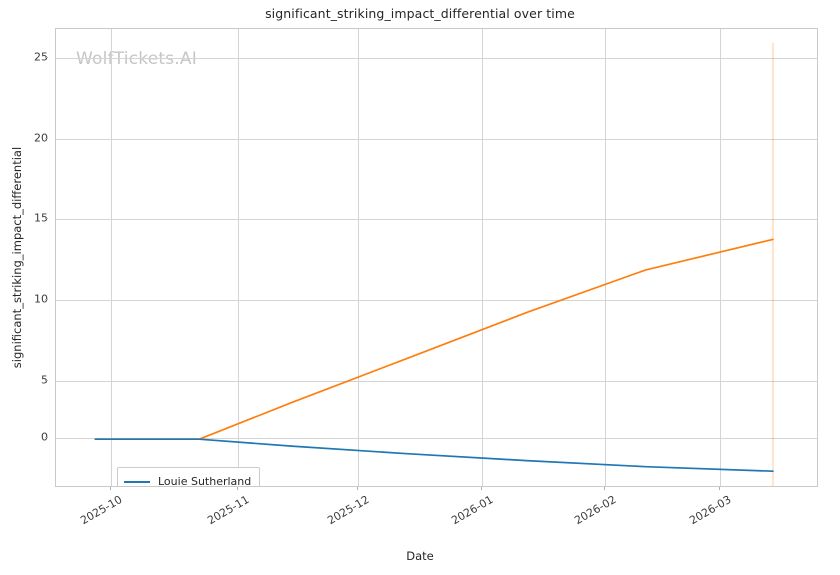  I want to click on x-tick-label-2026-02: 2026-02, so click(595, 510).